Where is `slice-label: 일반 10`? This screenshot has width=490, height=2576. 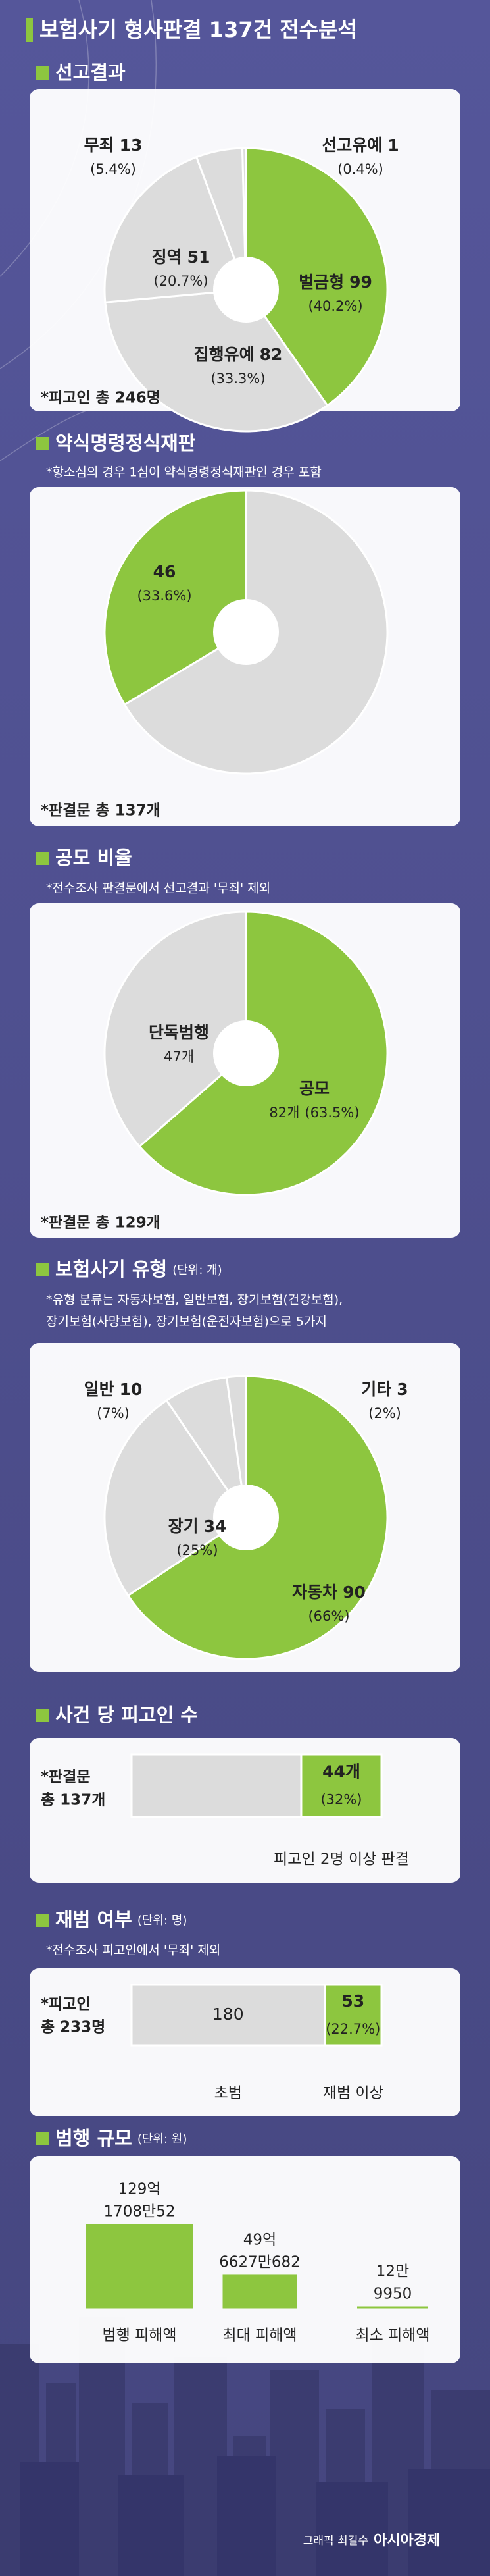 slice-label: 일반 10 is located at coordinates (114, 1389).